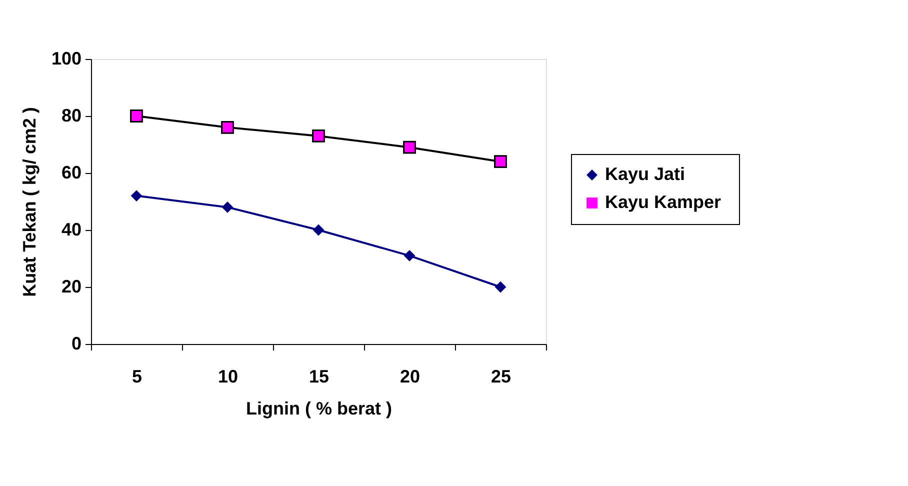  I want to click on y-tick-label: 0, so click(76, 344).